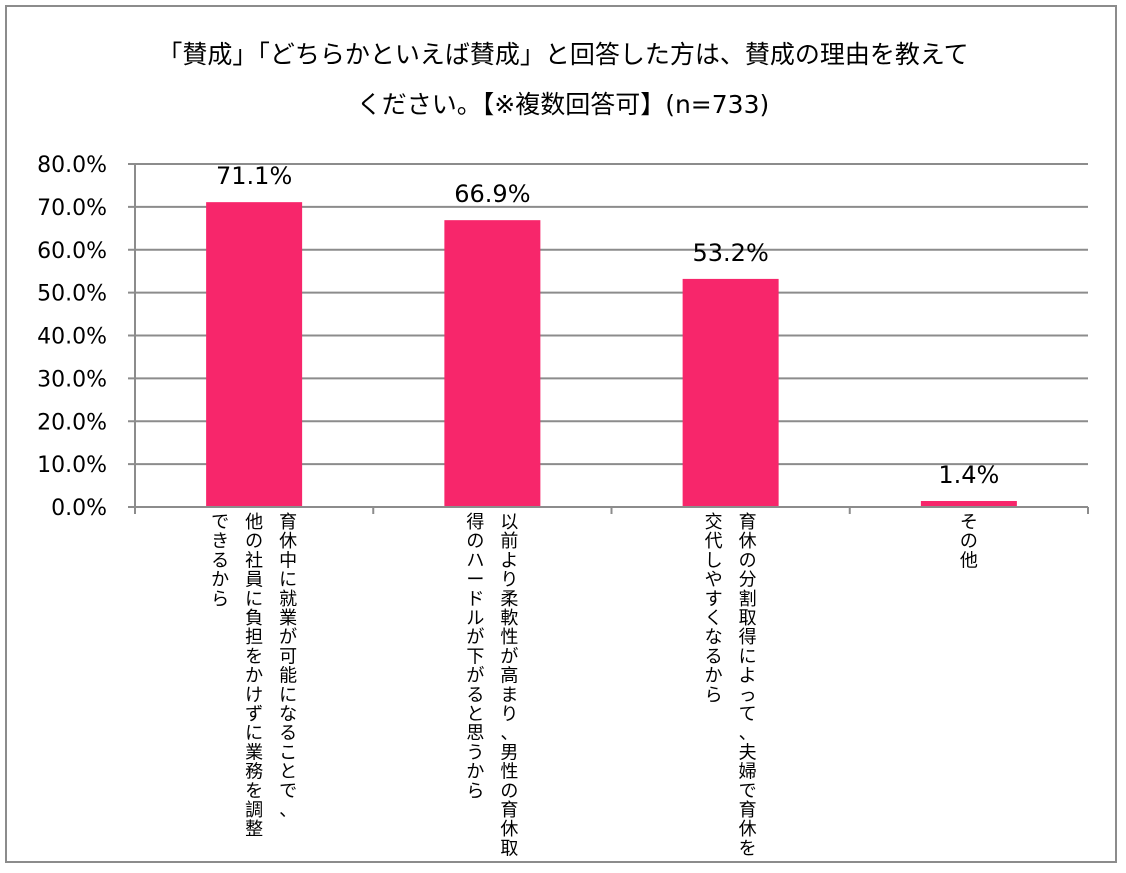 The width and height of the screenshot is (1126, 873). Describe the element at coordinates (509, 522) in the screenshot. I see `x-category-label-char: 以` at that location.